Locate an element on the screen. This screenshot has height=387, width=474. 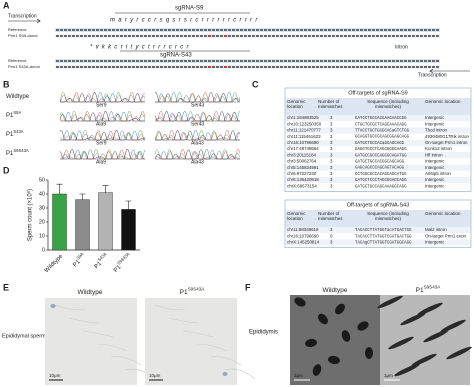
table-cell: chr3:20115184 is located at coordinates (302, 154).